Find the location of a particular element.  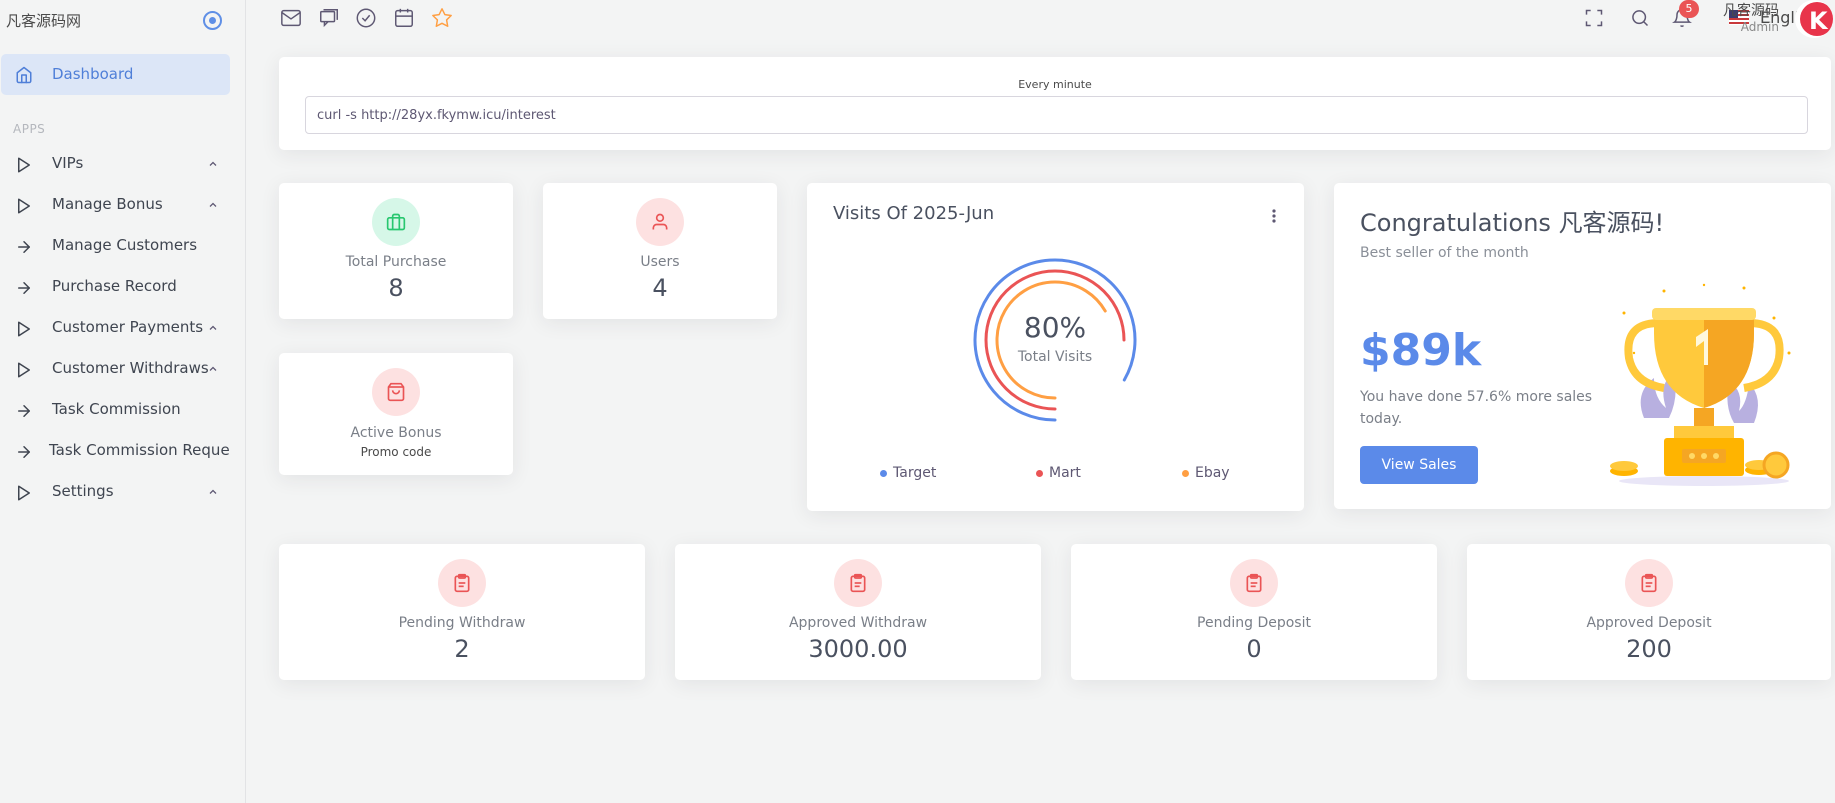

check-circle-icon is located at coordinates (366, 18).